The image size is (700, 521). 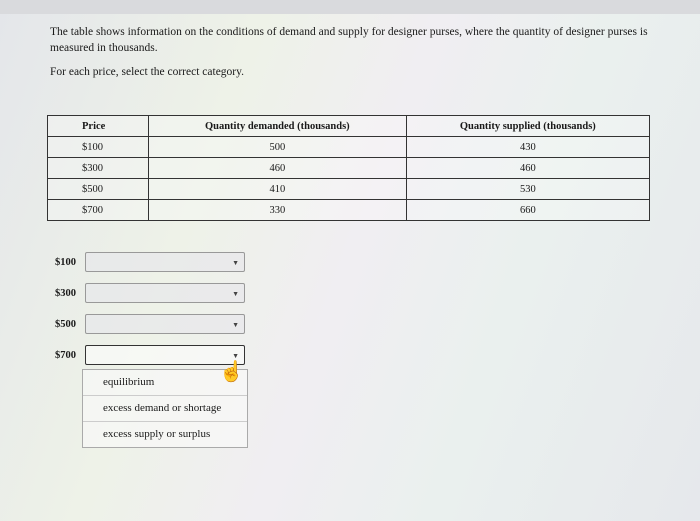 What do you see at coordinates (165, 383) in the screenshot?
I see `option-equilibrium: equilibrium` at bounding box center [165, 383].